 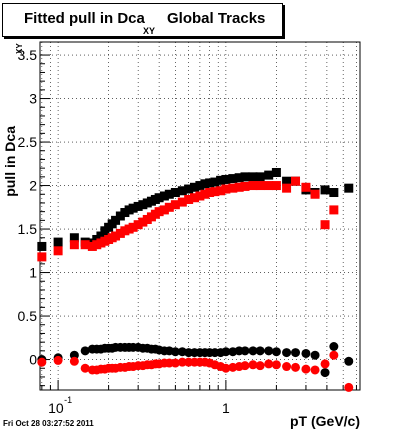 I want to click on x-tick-label: 1, so click(x=226, y=408).